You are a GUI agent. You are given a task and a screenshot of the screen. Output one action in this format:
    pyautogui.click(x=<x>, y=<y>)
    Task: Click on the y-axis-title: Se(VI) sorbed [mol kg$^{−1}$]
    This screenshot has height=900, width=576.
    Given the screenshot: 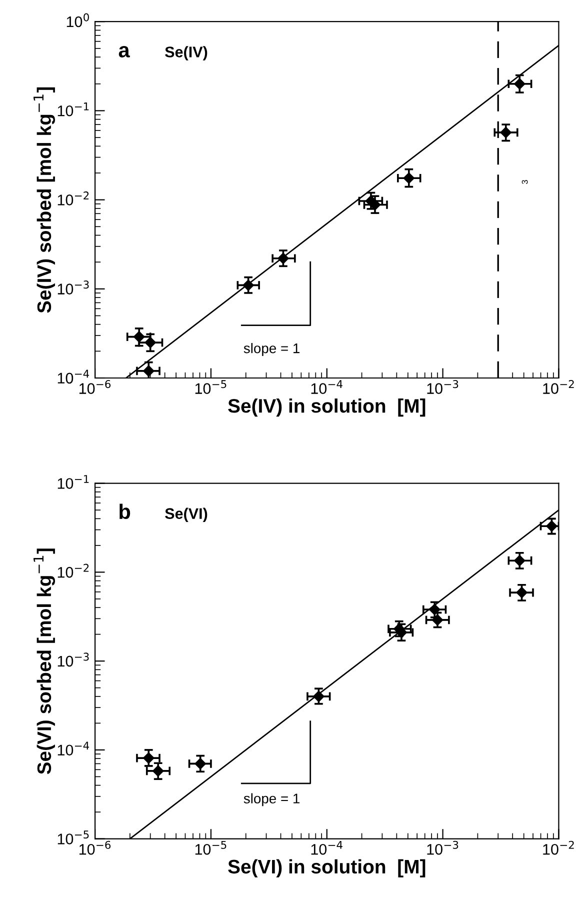 What is the action you would take?
    pyautogui.click(x=45, y=661)
    